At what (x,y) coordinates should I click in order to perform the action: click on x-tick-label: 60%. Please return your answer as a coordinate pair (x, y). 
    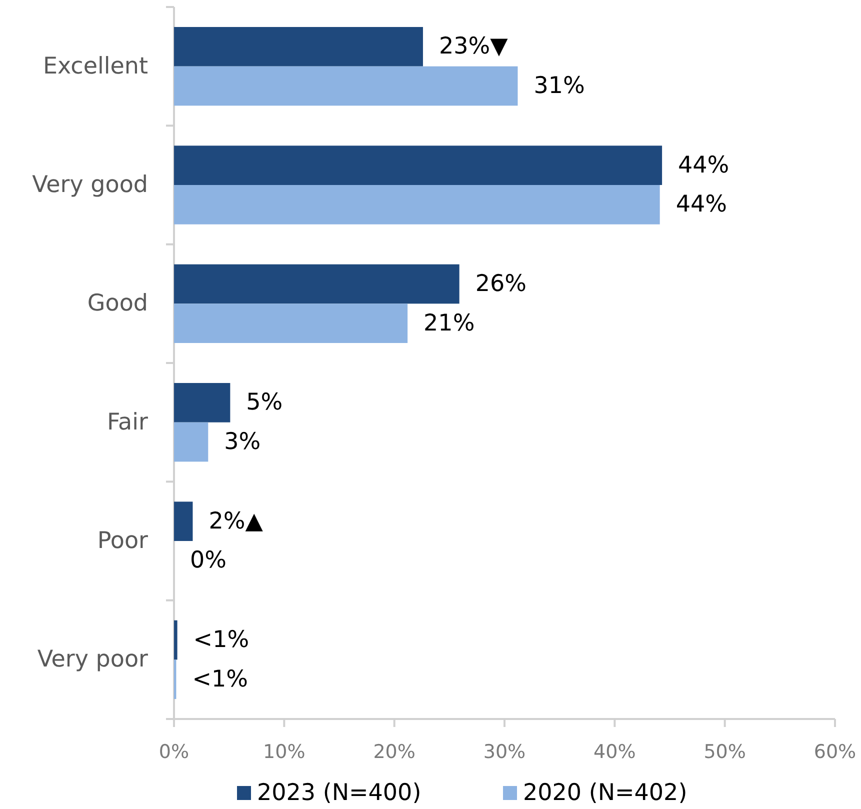
    Looking at the image, I should click on (835, 752).